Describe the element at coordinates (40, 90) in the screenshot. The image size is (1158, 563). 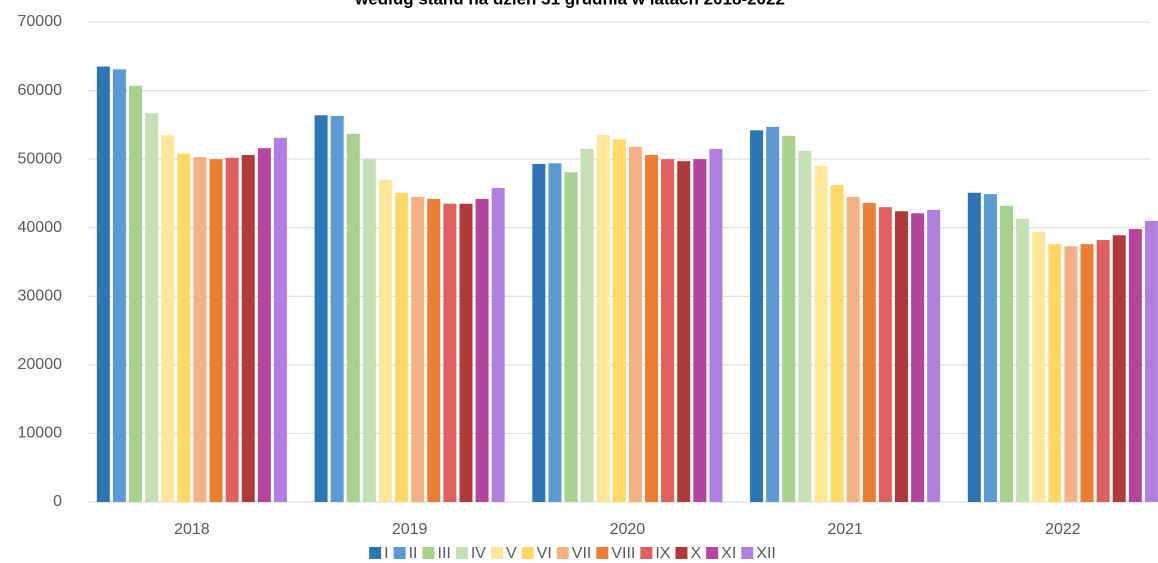
I see `y-tick-label: 60000` at that location.